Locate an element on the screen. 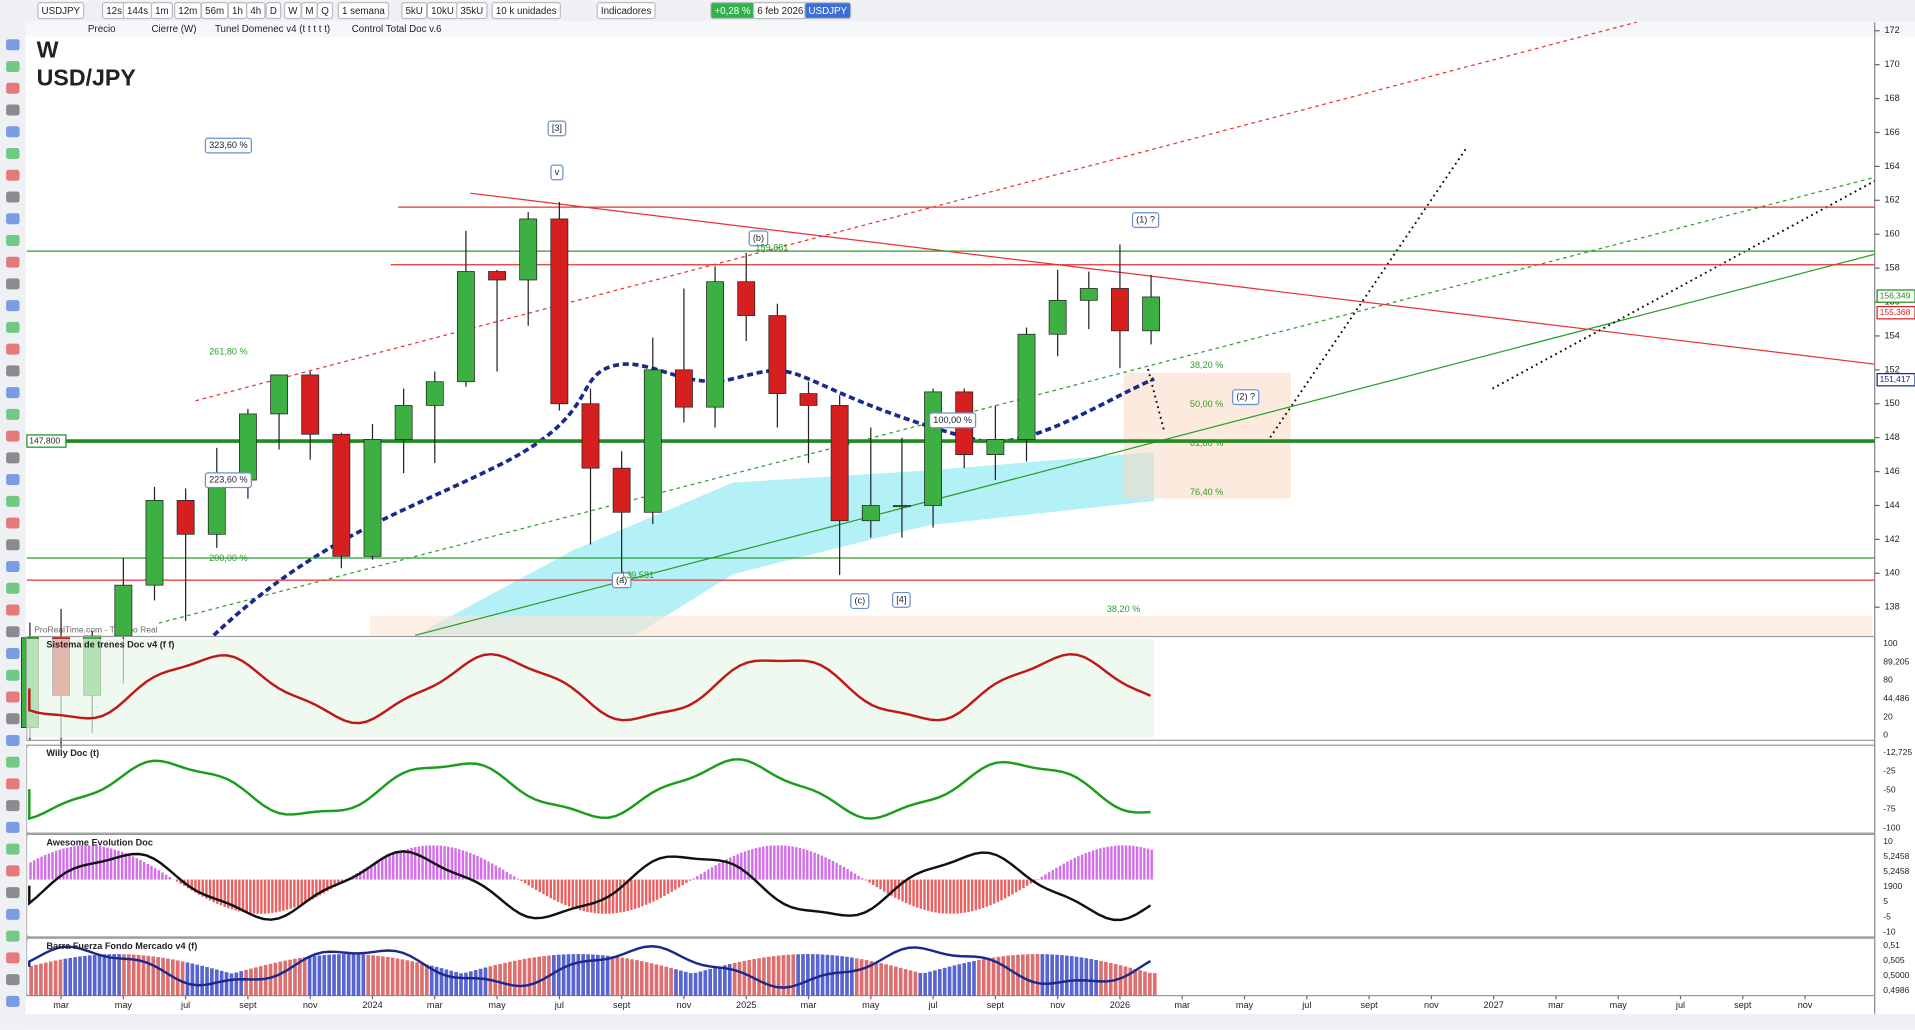  toolbar-button: +0,28 % is located at coordinates (732, 11).